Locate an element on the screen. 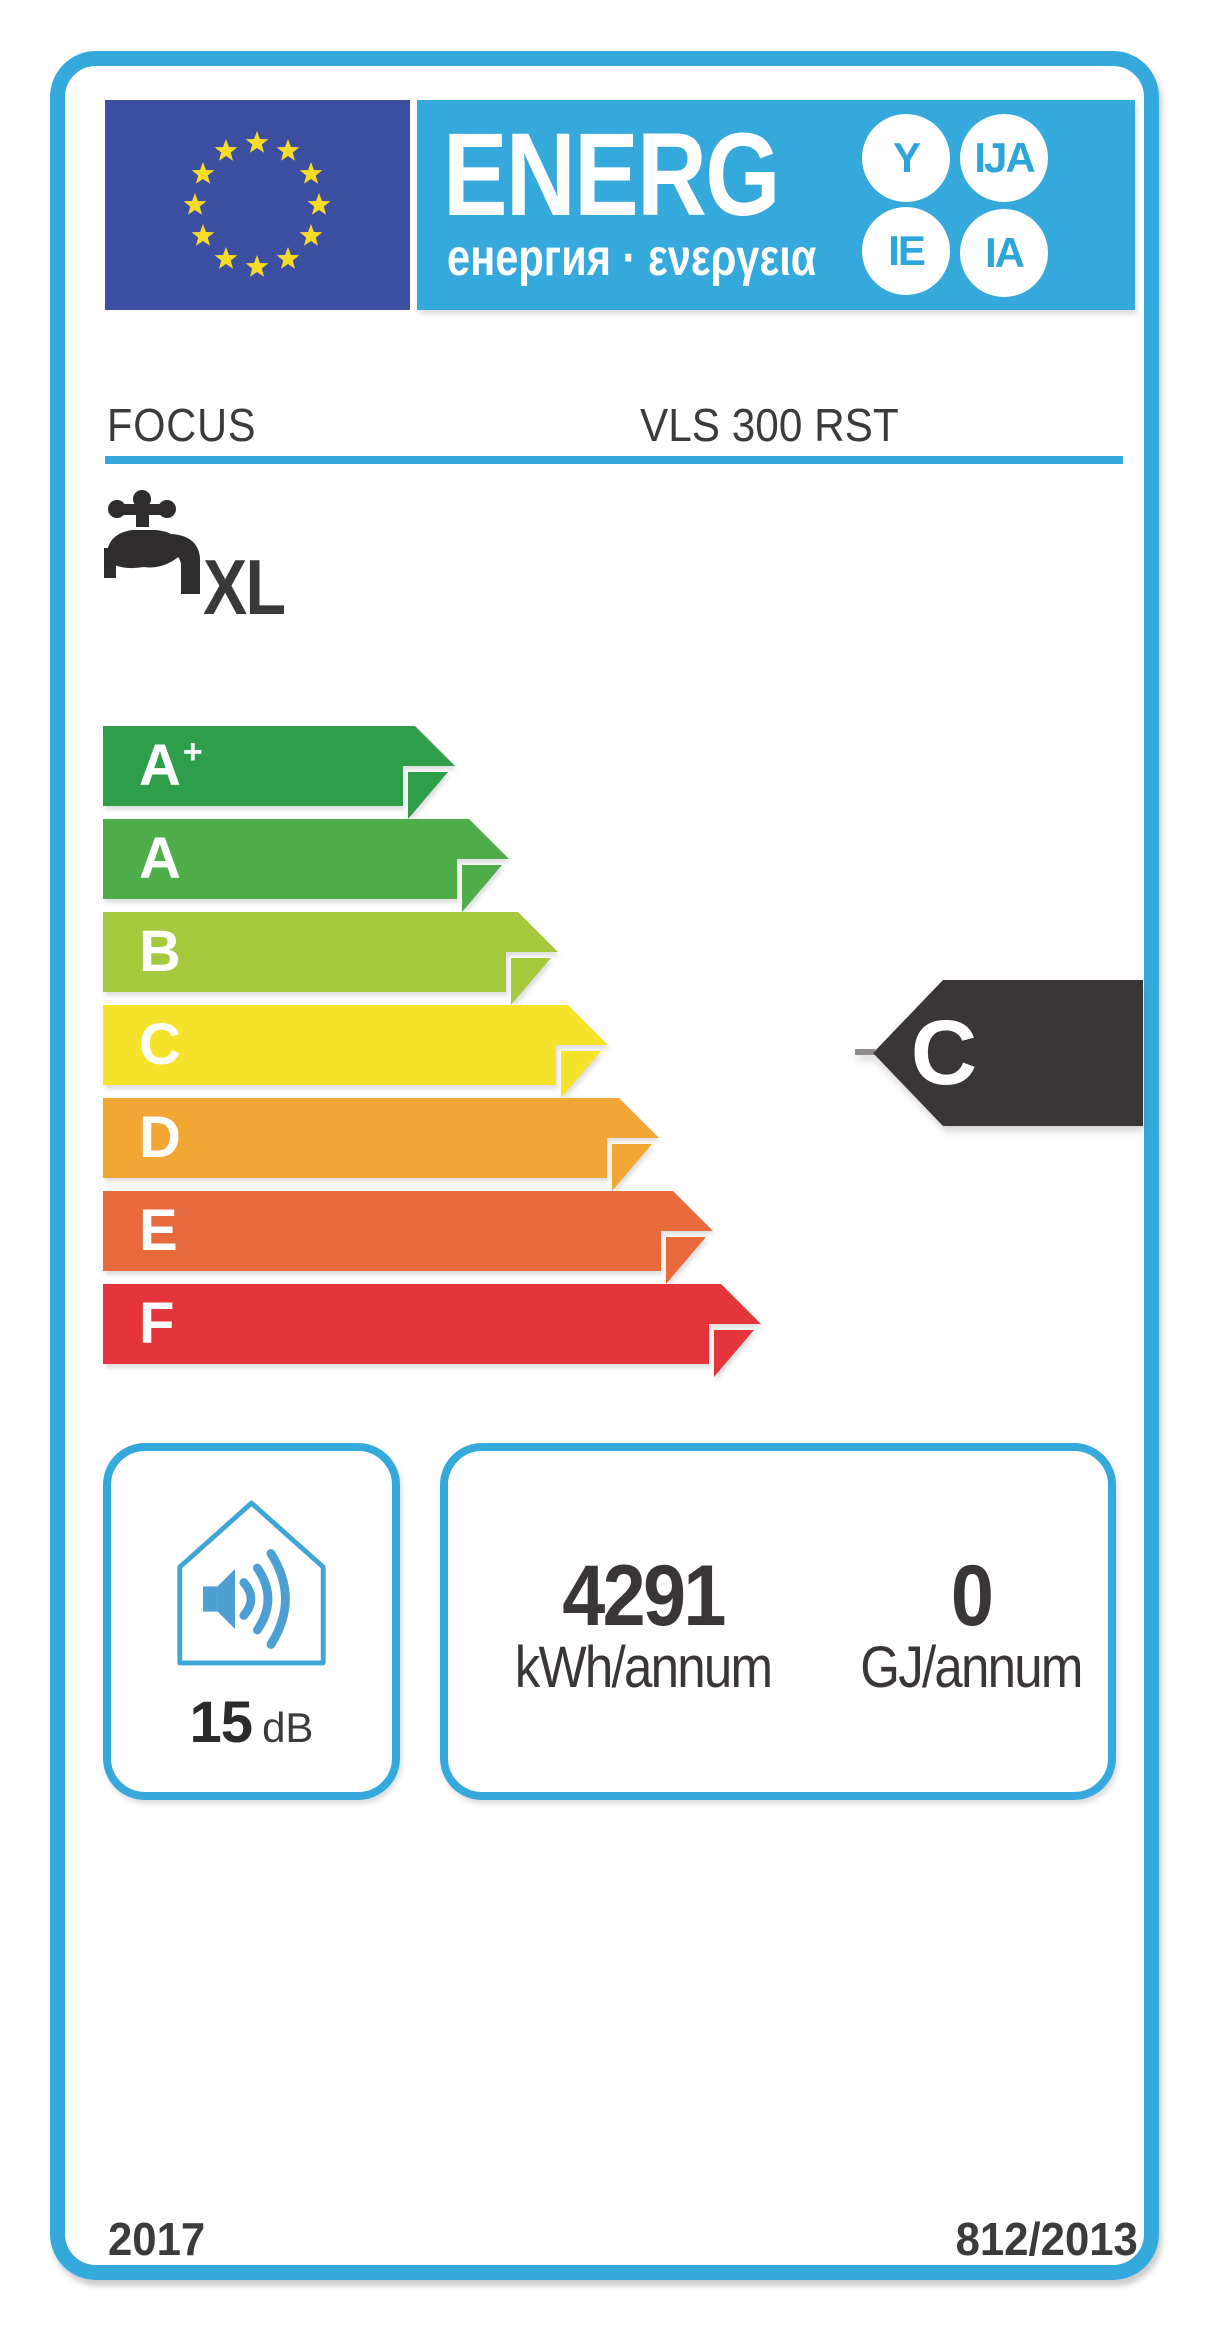 The image size is (1223, 2344). tap-icon is located at coordinates (152, 542).